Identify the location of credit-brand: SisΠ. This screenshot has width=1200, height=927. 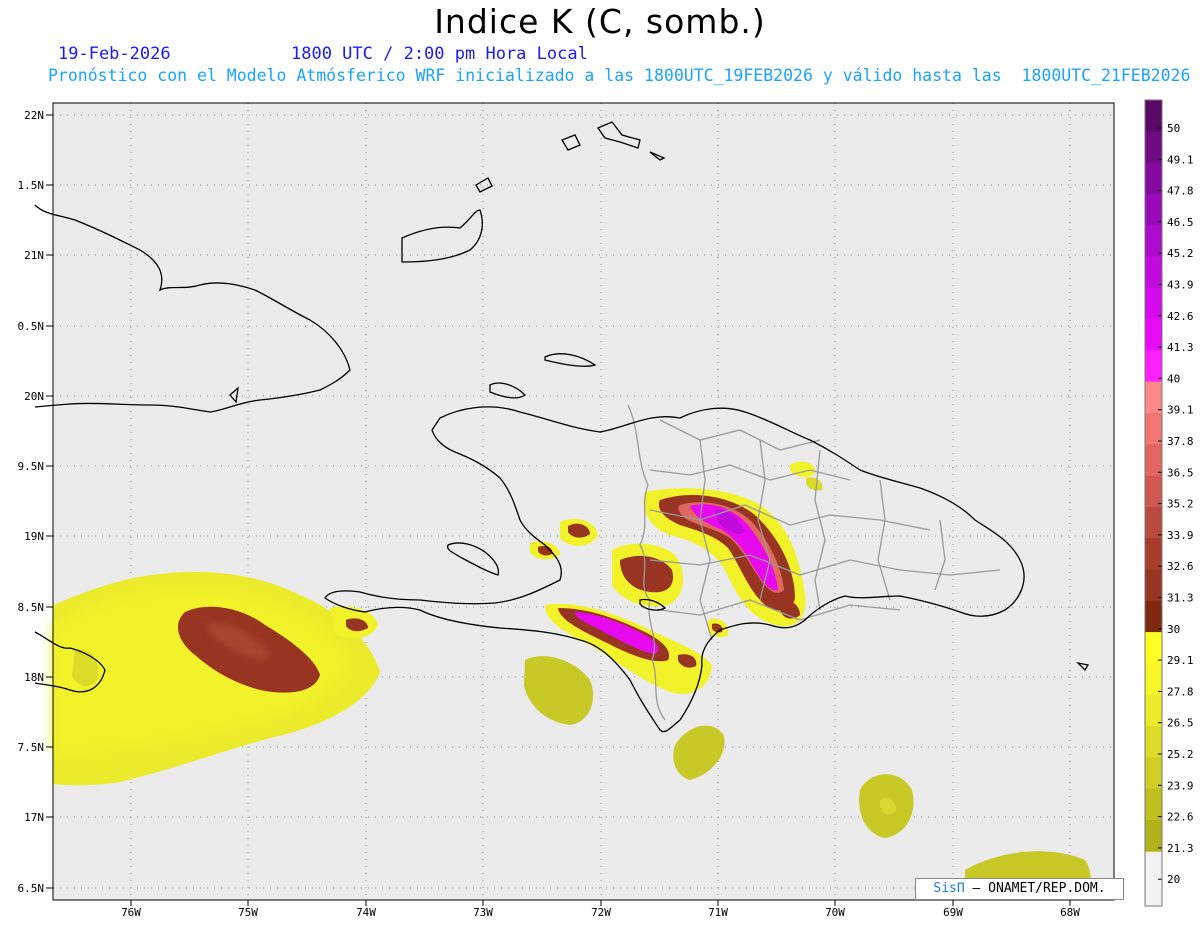
(949, 888).